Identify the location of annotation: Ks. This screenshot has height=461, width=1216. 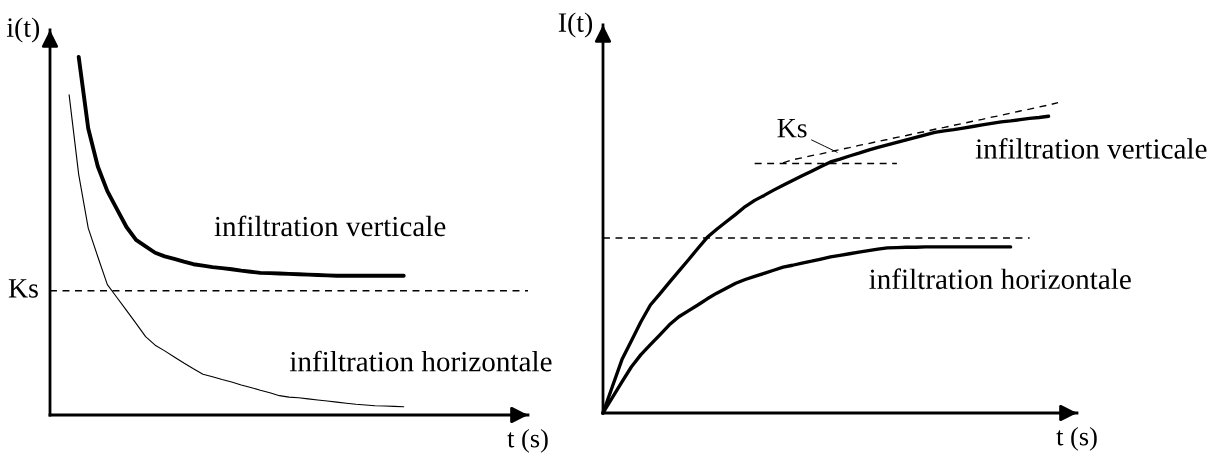
(792, 128).